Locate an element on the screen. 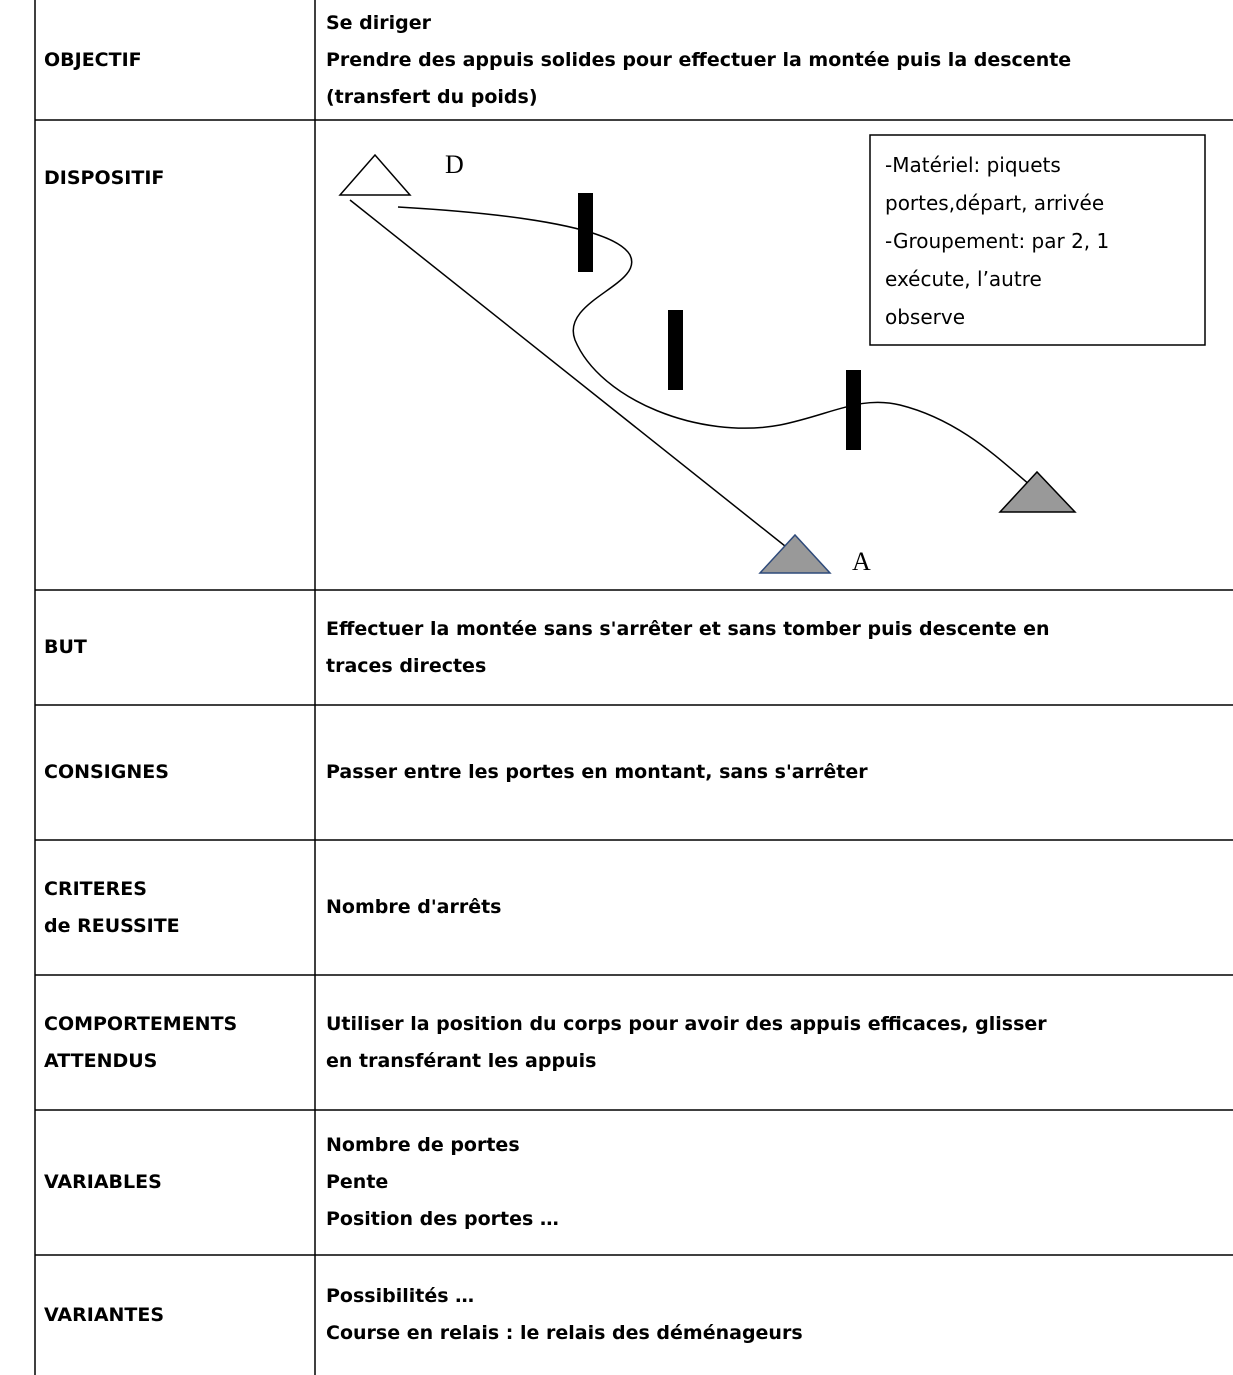  label-line: CRITERES is located at coordinates (95, 888).